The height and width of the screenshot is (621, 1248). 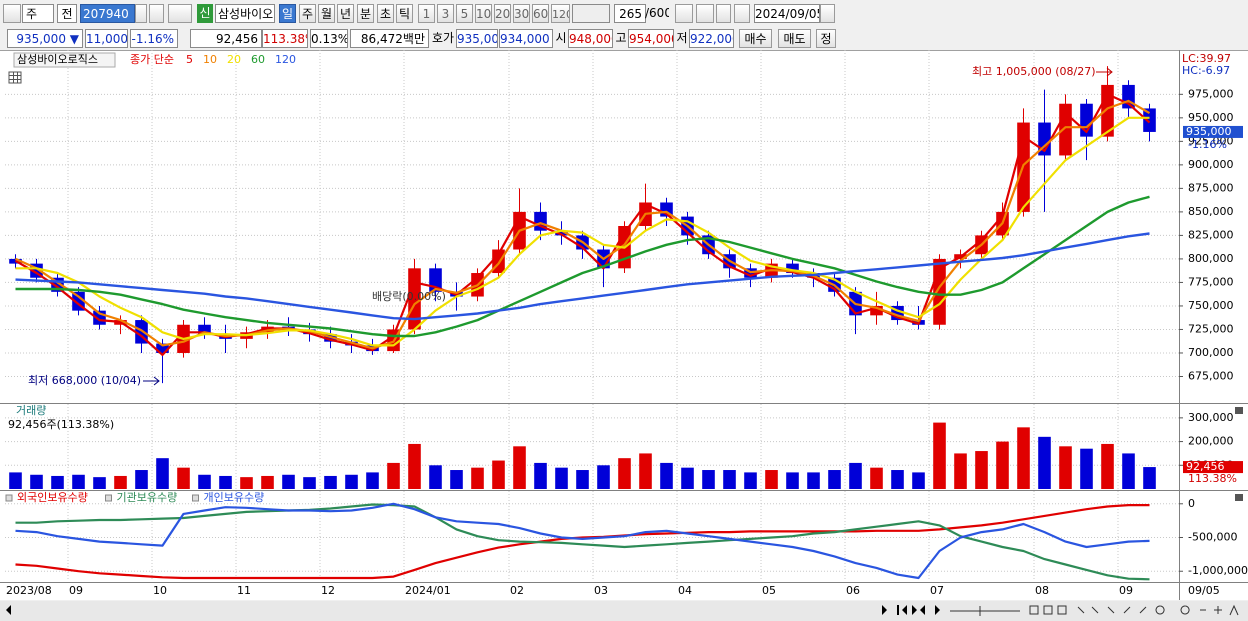 What do you see at coordinates (1211, 375) in the screenshot?
I see `y-tick-label: 675,000` at bounding box center [1211, 375].